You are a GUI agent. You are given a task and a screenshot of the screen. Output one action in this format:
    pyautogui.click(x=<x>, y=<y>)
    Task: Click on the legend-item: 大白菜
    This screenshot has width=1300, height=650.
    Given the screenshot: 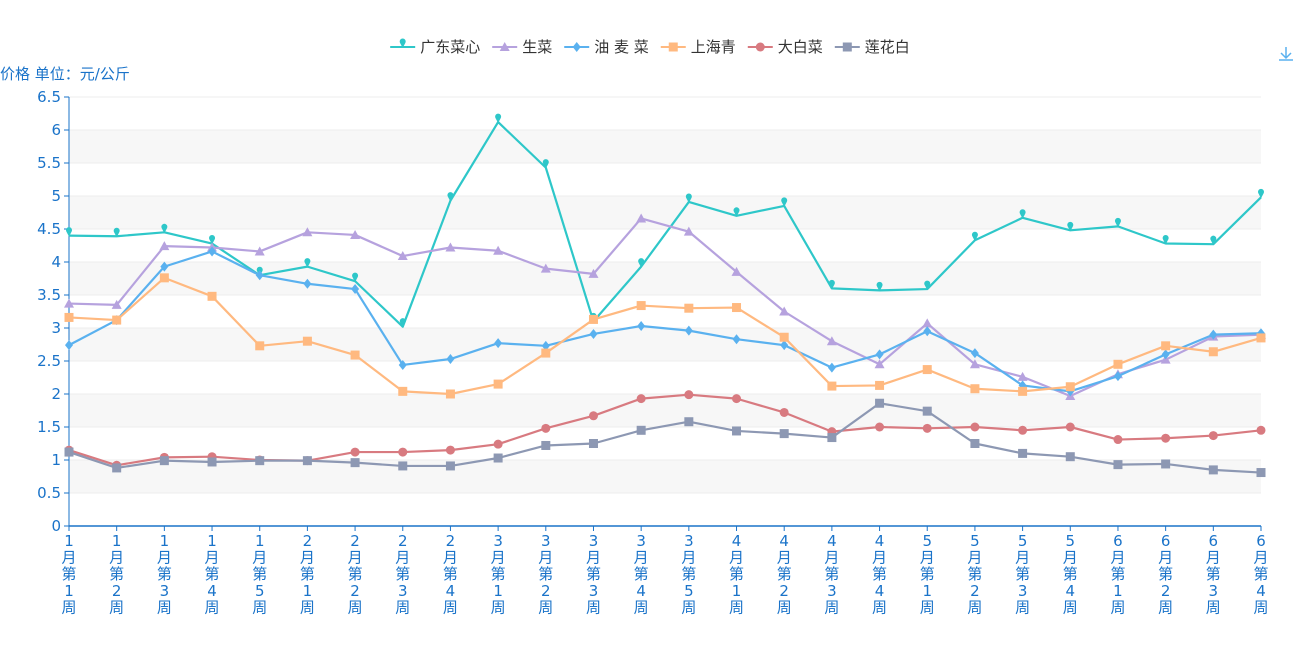 What is the action you would take?
    pyautogui.click(x=785, y=47)
    